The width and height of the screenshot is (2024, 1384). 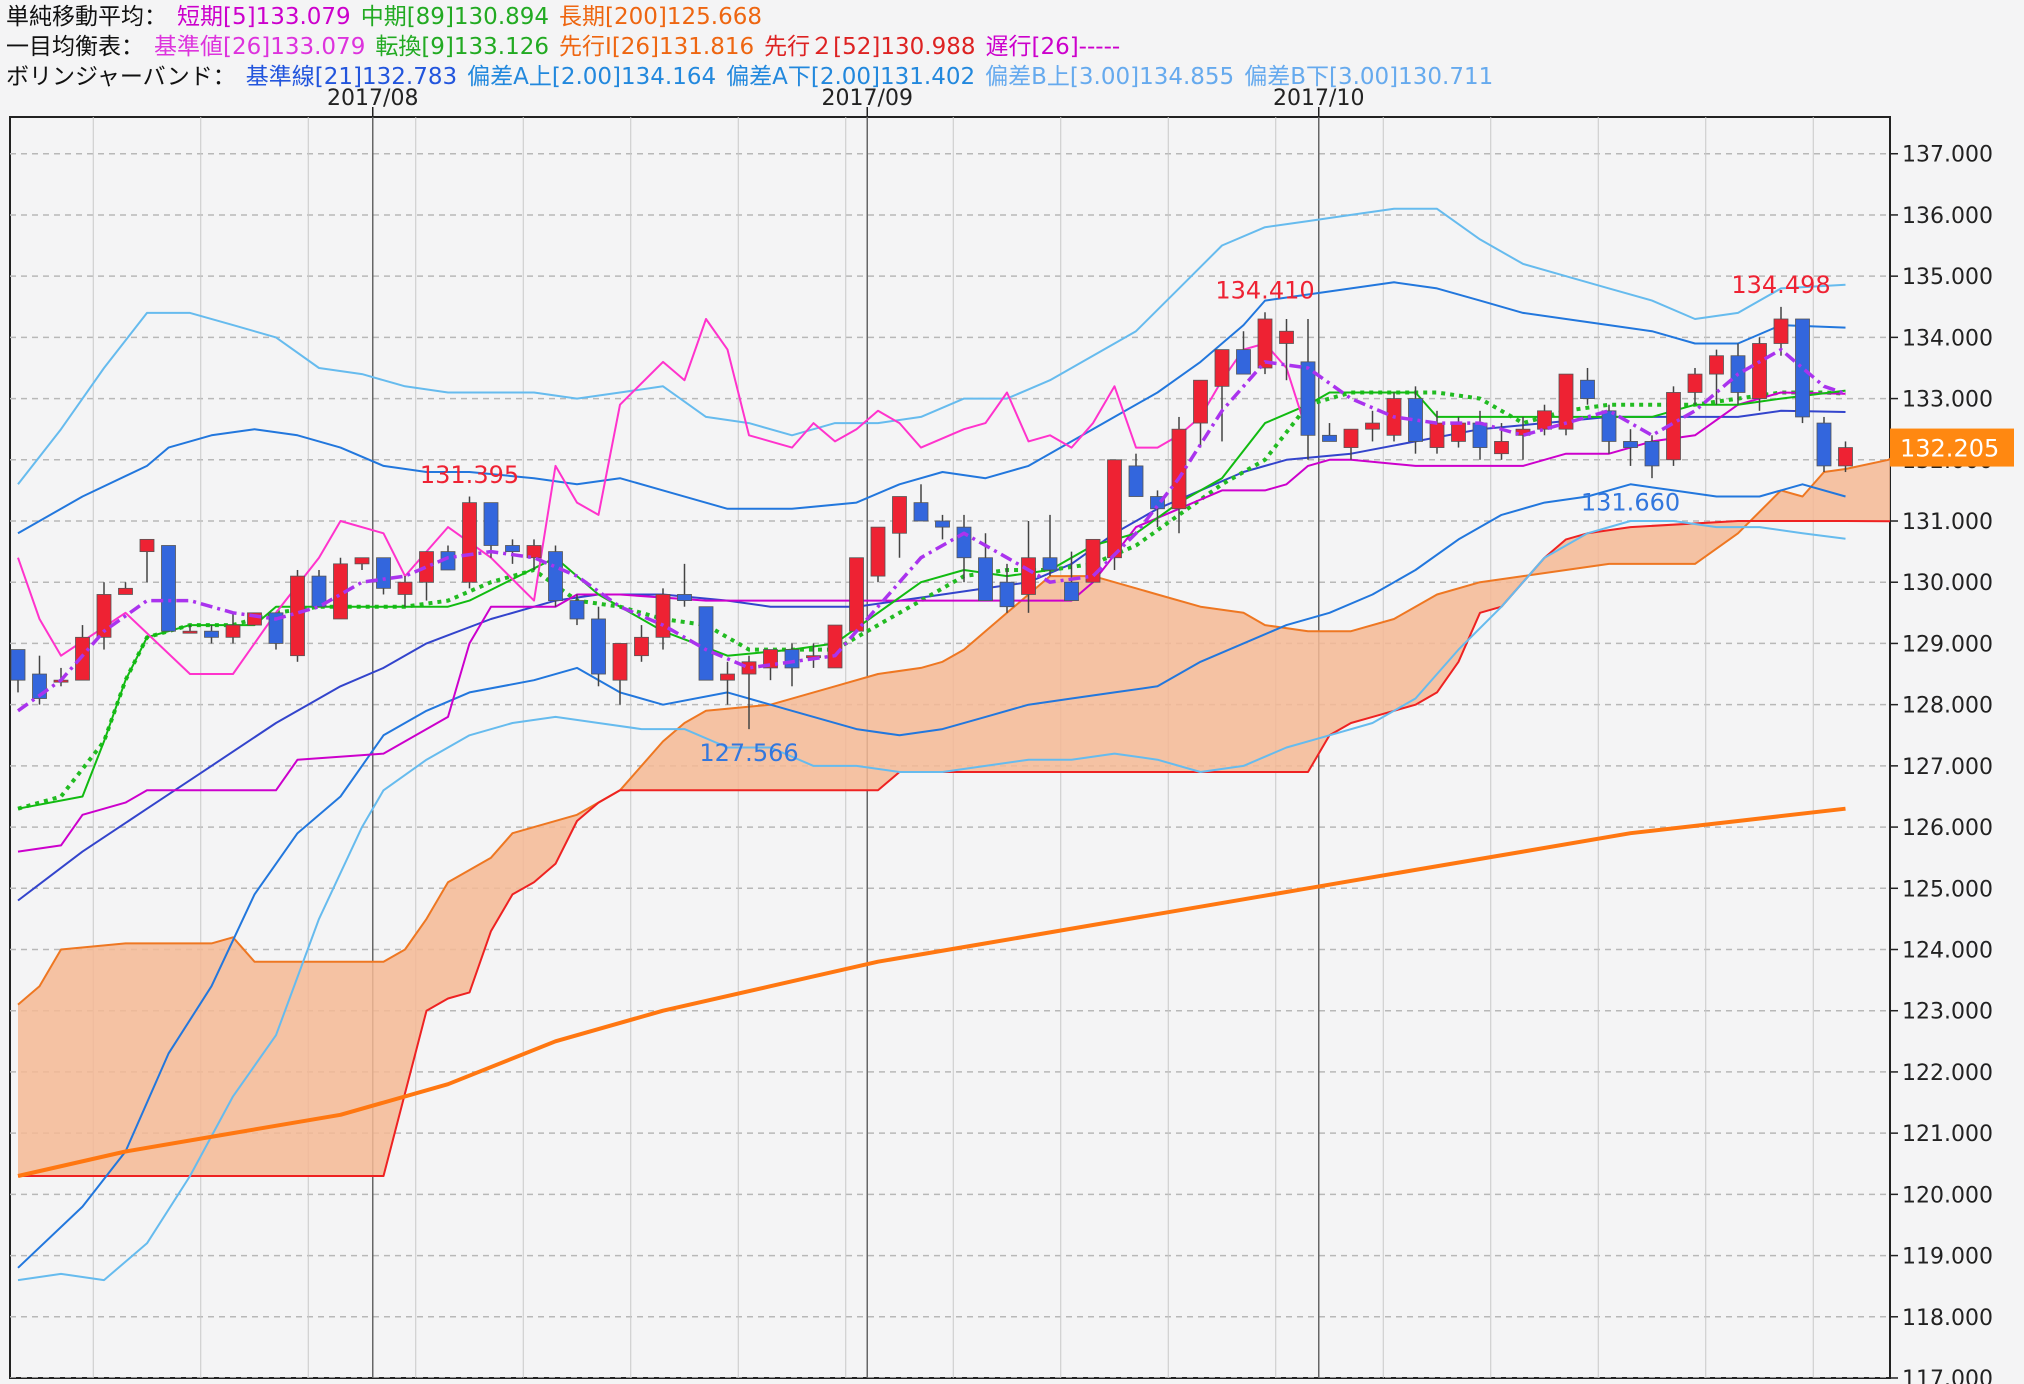 What do you see at coordinates (1947, 1375) in the screenshot?
I see `y-tick-label: 117.000` at bounding box center [1947, 1375].